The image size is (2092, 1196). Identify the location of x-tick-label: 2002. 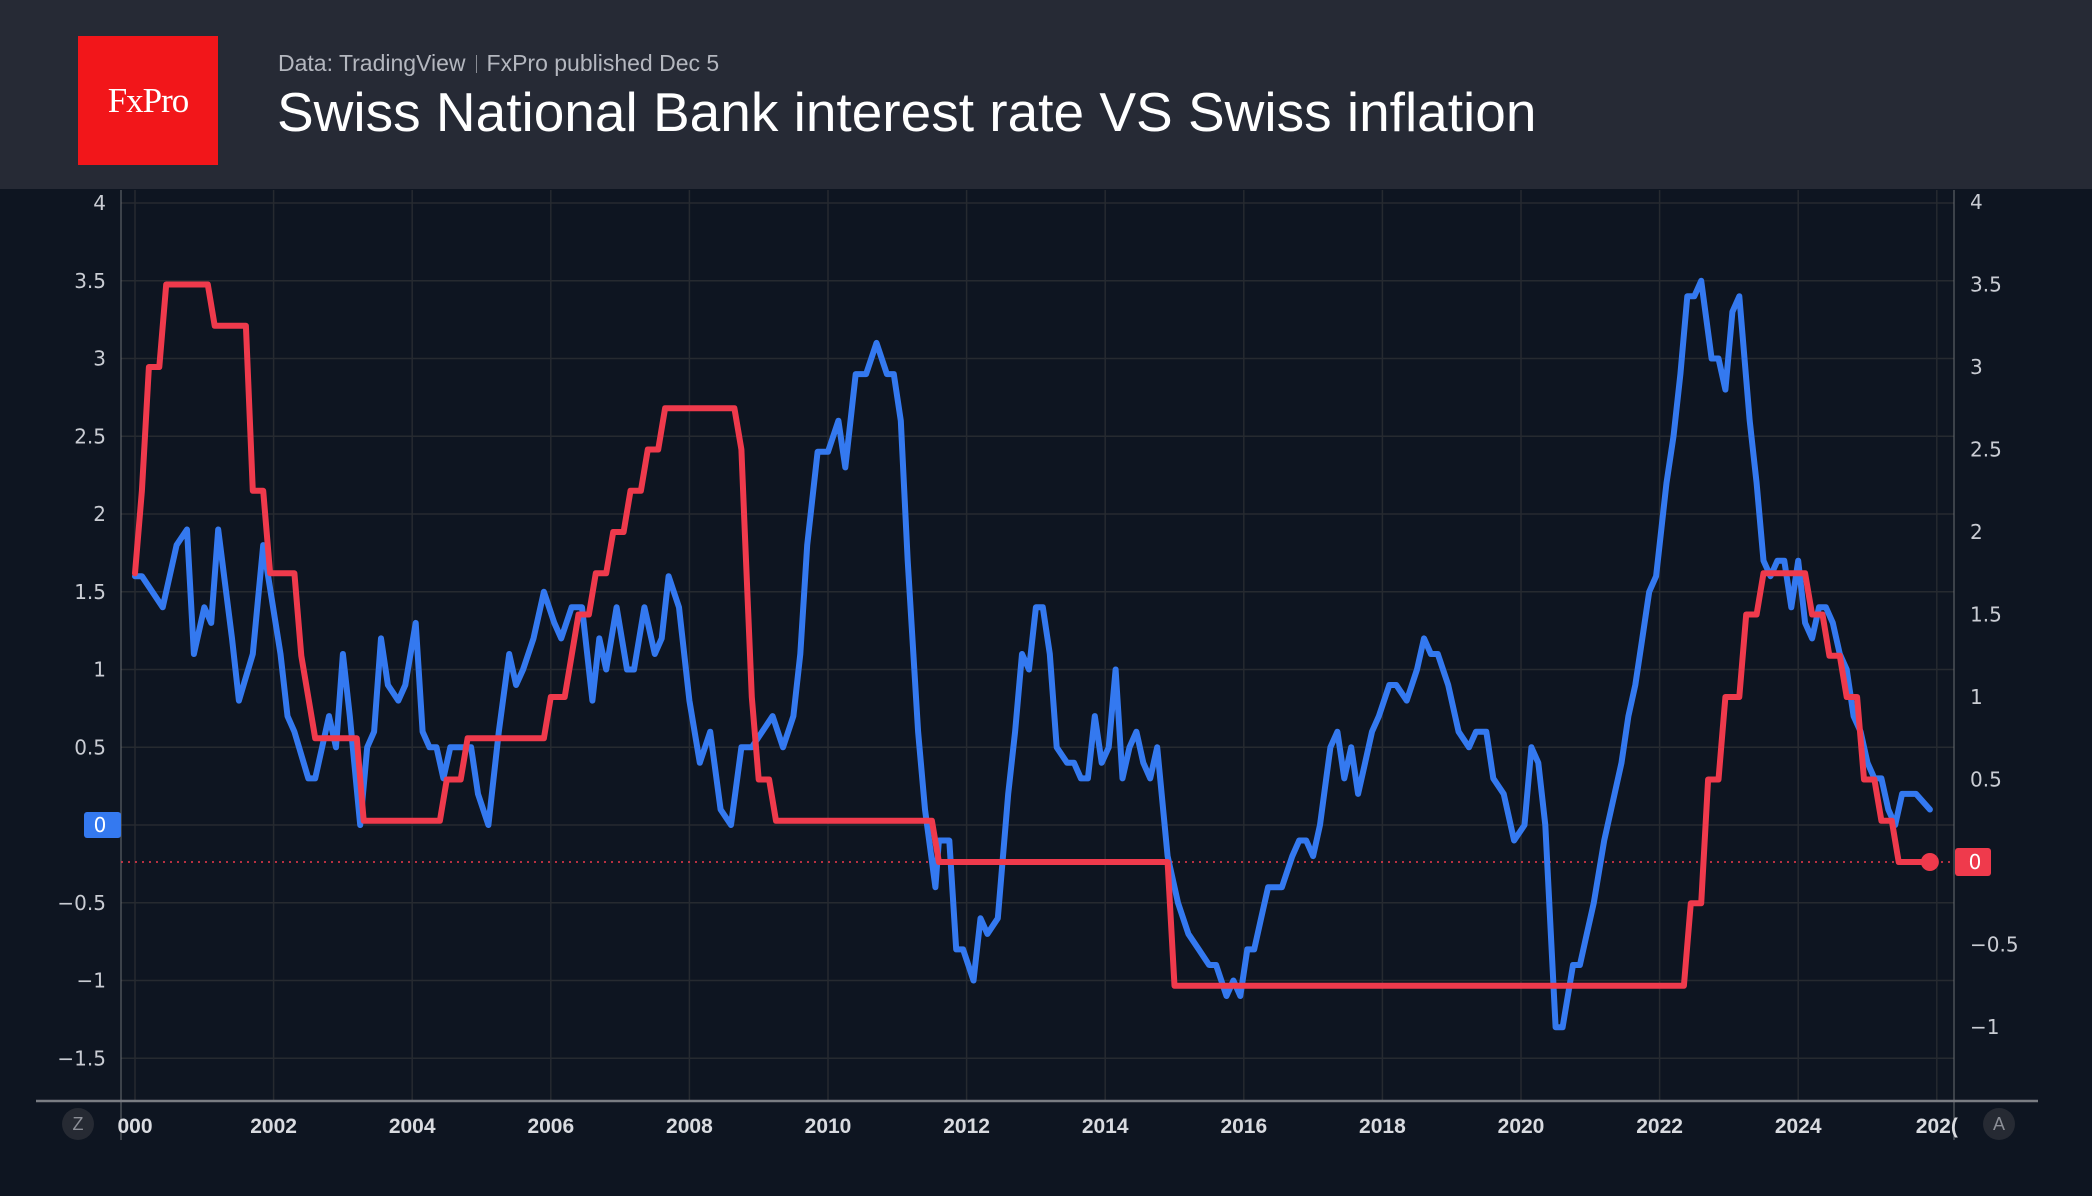
(273, 1126).